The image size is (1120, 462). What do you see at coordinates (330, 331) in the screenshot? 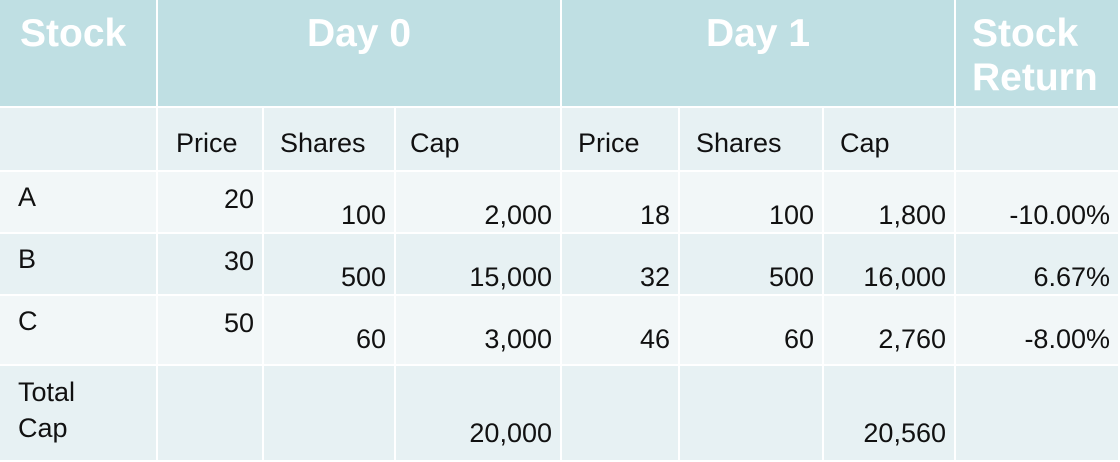
I see `row-c-shares0: 60` at bounding box center [330, 331].